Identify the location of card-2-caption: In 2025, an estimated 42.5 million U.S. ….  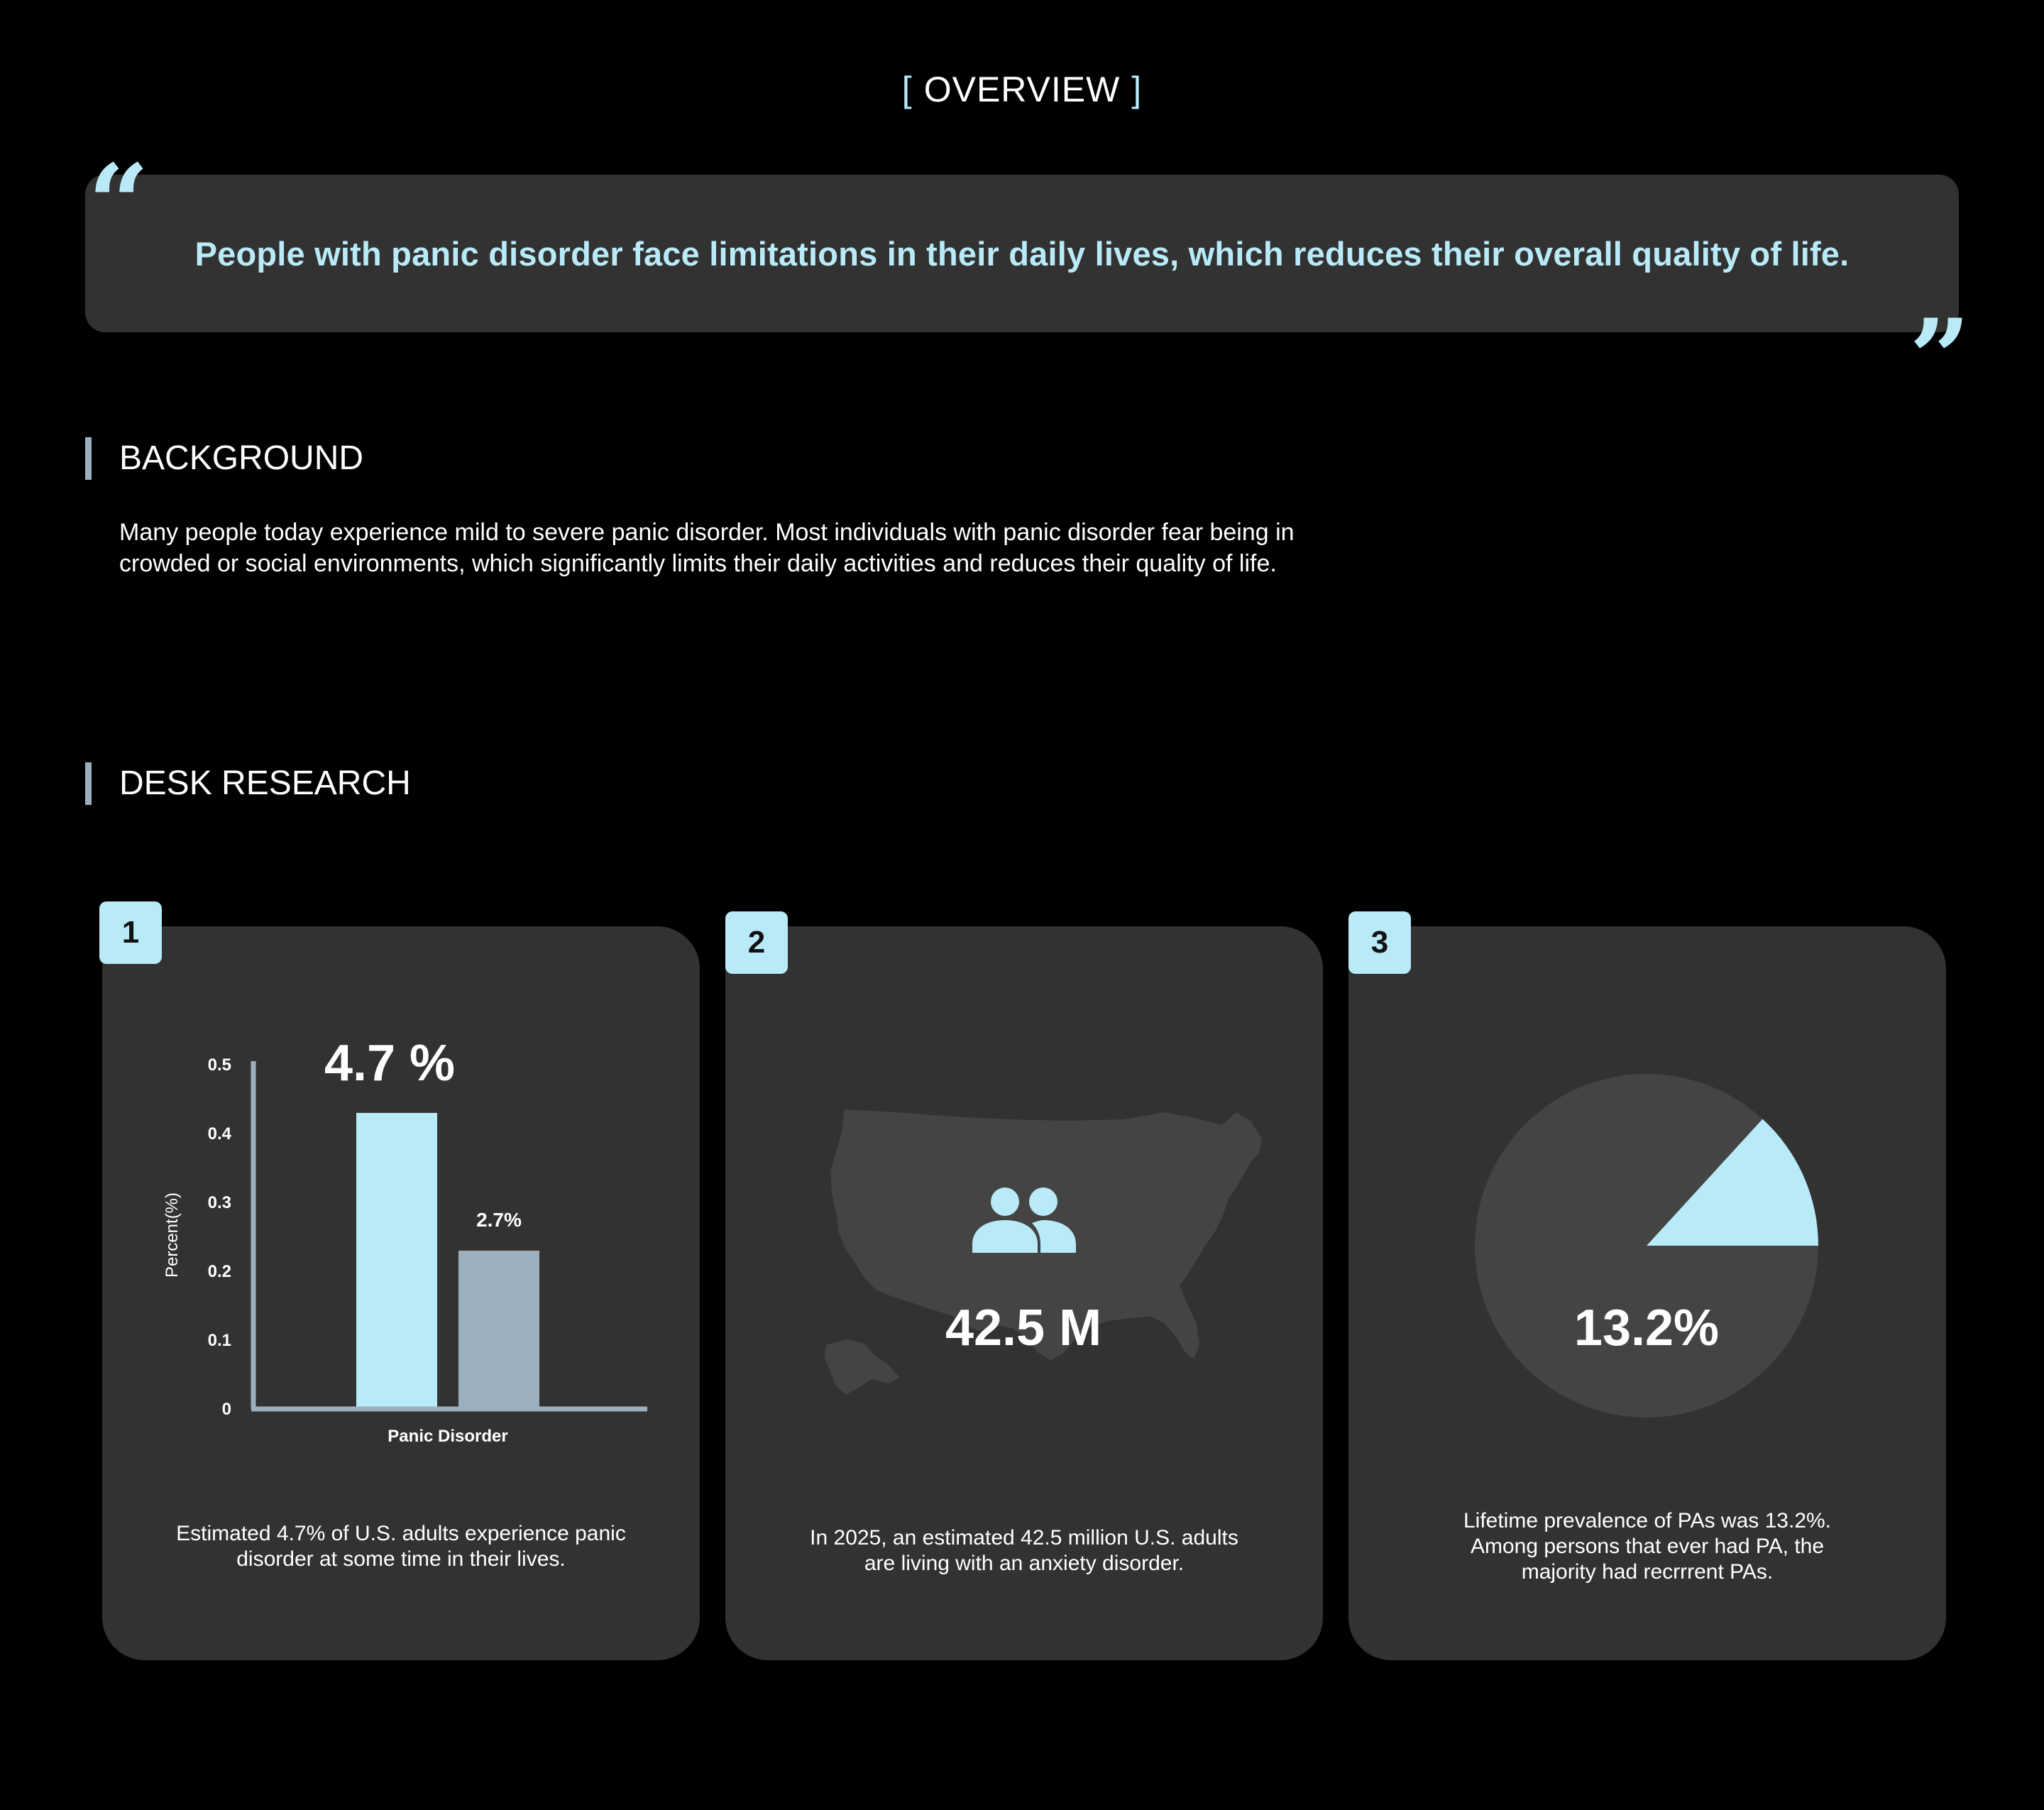
(1024, 1551).